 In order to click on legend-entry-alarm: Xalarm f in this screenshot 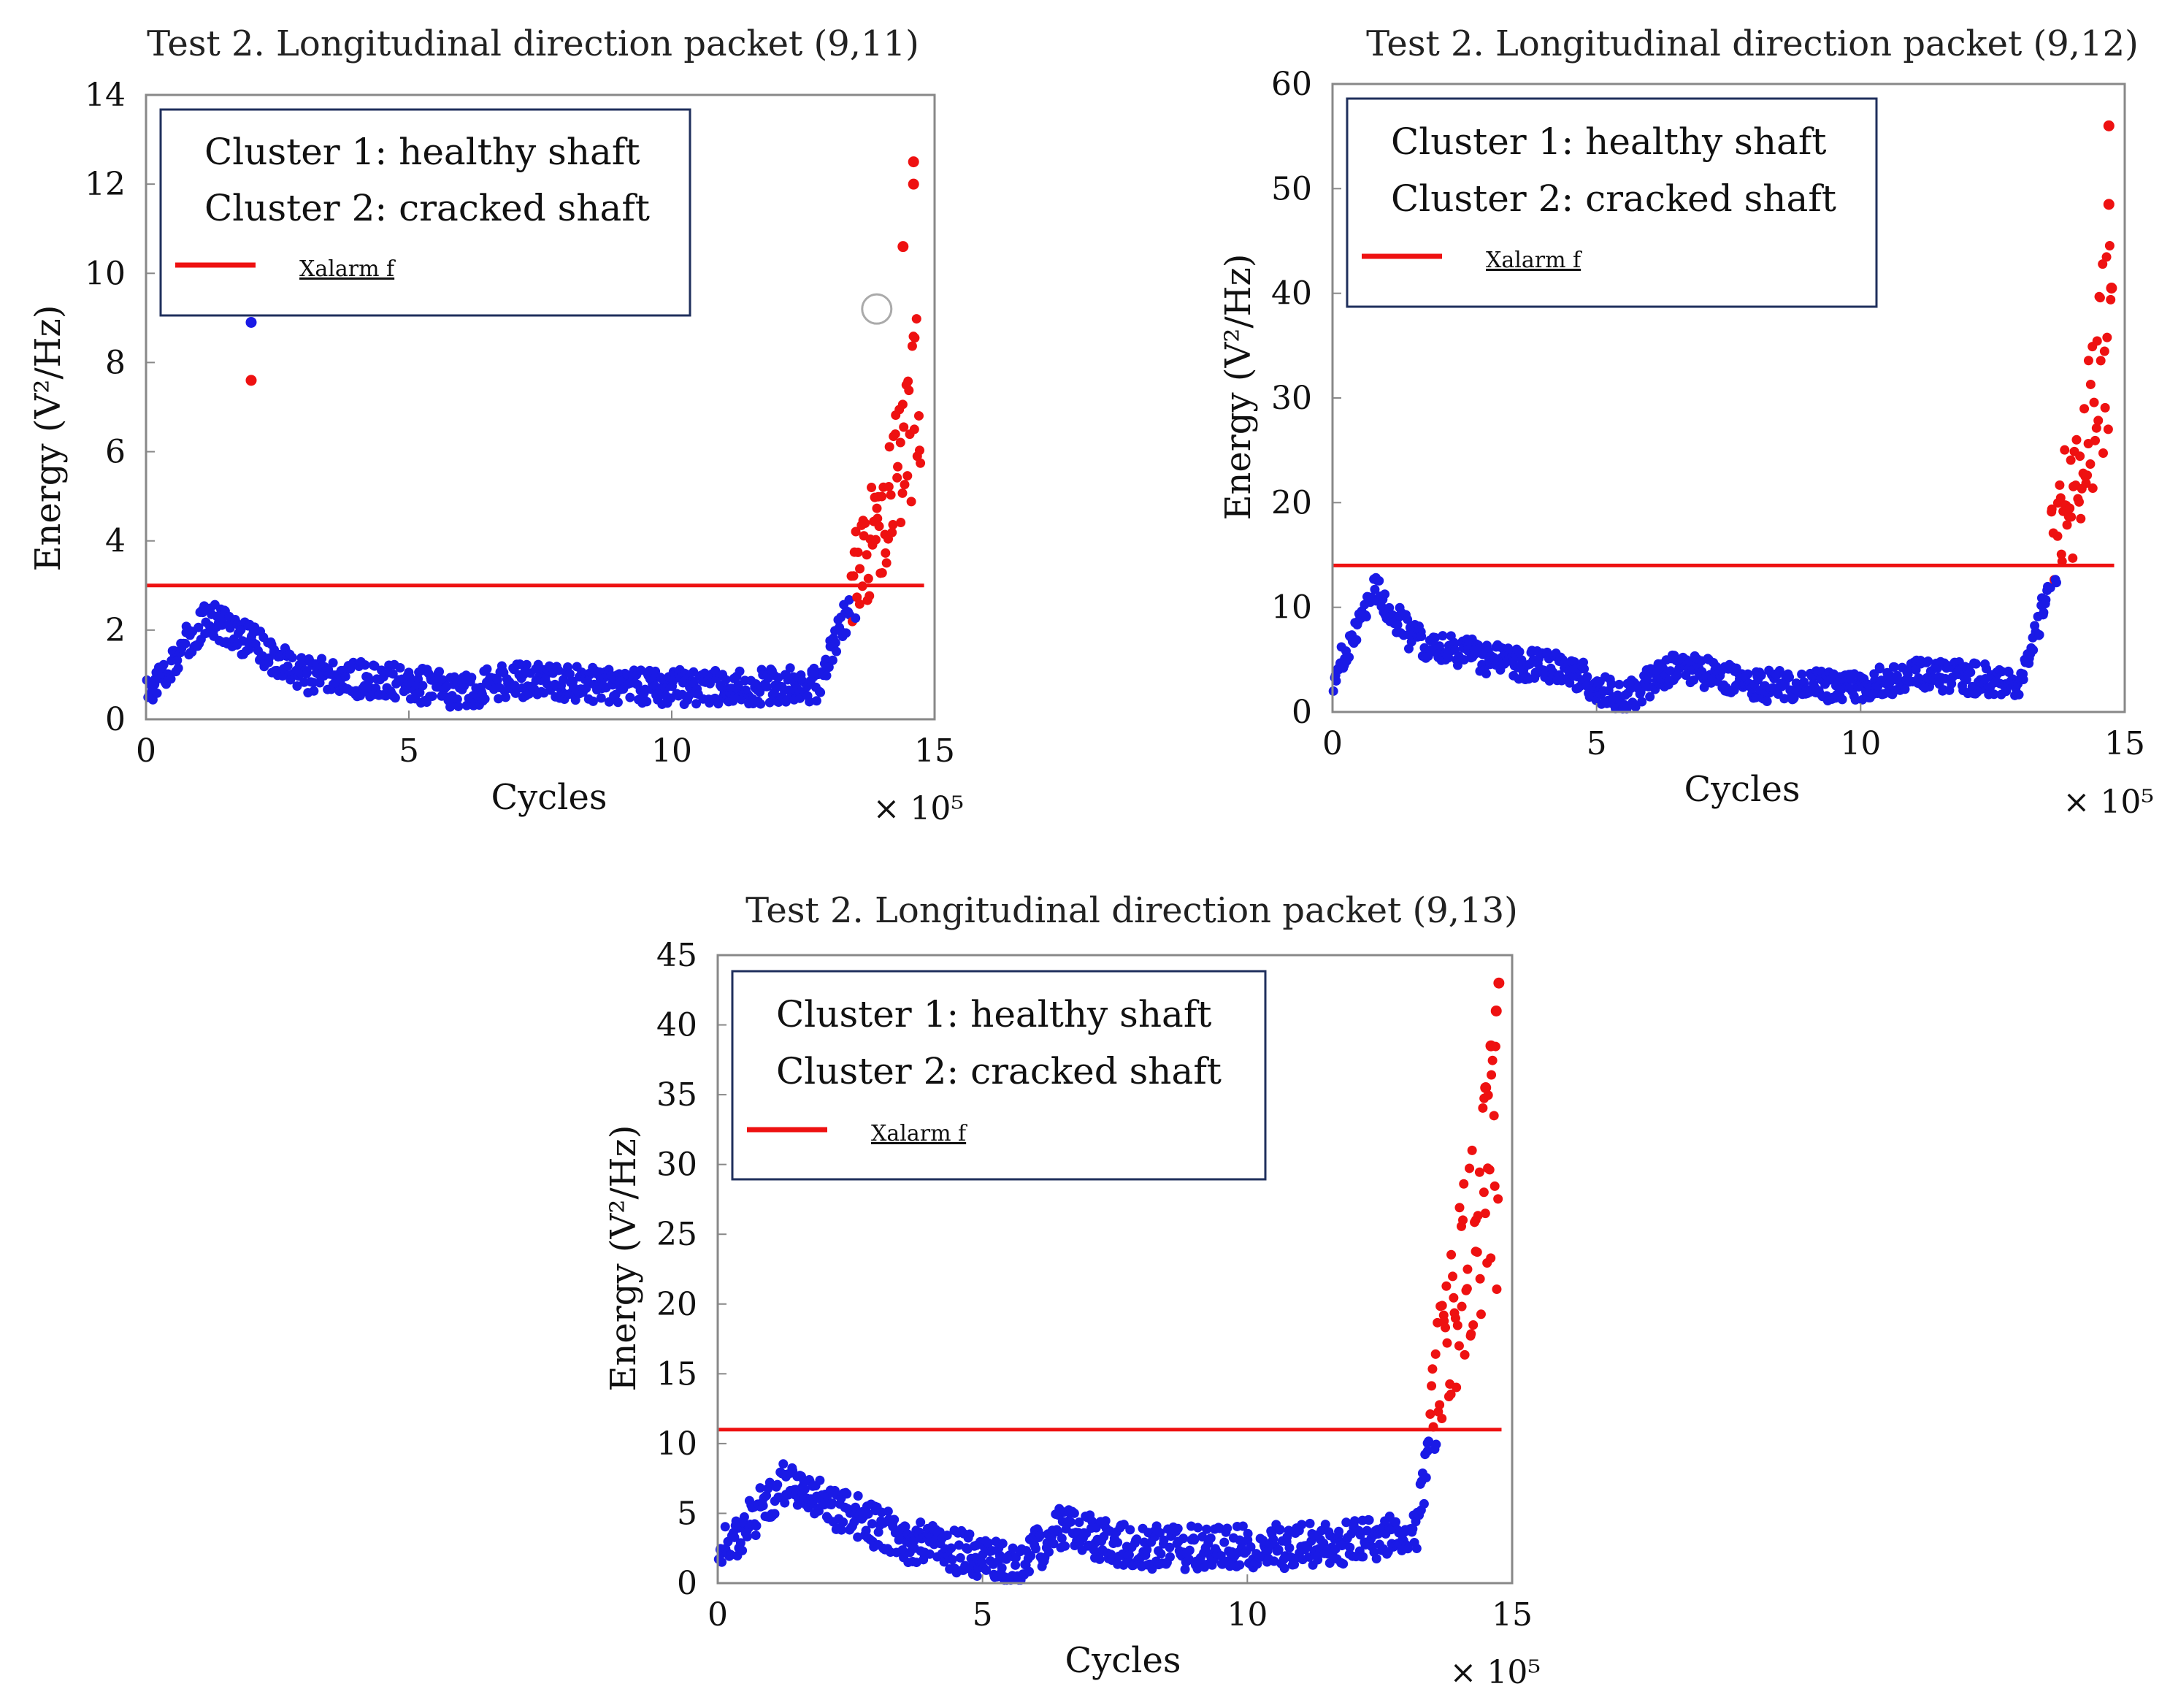, I will do `click(1534, 260)`.